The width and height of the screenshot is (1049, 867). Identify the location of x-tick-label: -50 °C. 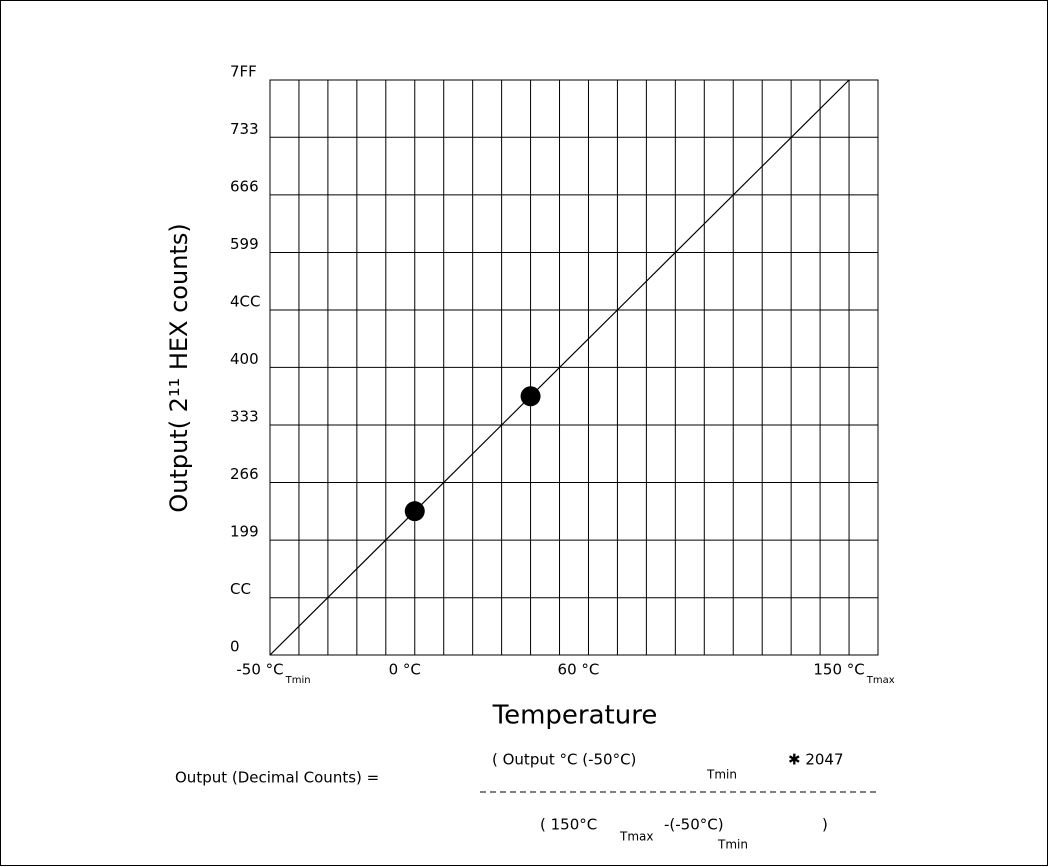
(259, 670).